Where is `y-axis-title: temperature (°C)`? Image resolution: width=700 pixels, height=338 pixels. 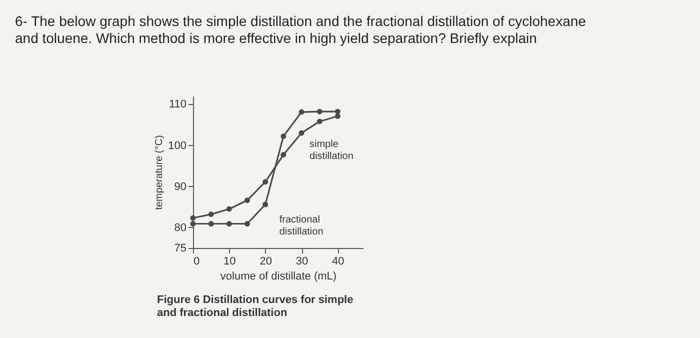
y-axis-title: temperature (°C) is located at coordinates (160, 172).